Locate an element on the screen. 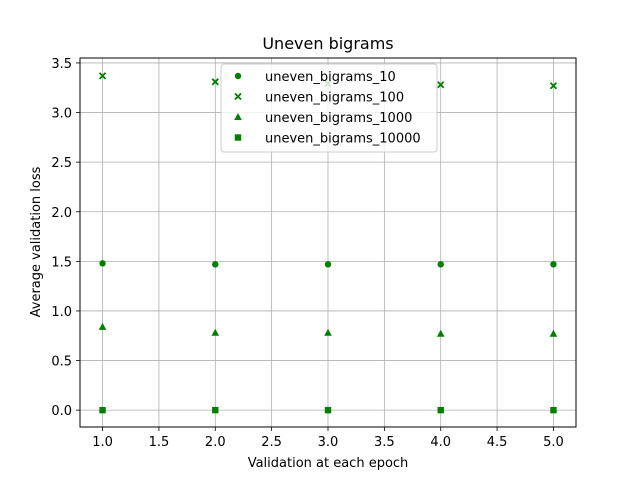 This screenshot has width=640, height=480. x-tick-label: 4.5 is located at coordinates (497, 442).